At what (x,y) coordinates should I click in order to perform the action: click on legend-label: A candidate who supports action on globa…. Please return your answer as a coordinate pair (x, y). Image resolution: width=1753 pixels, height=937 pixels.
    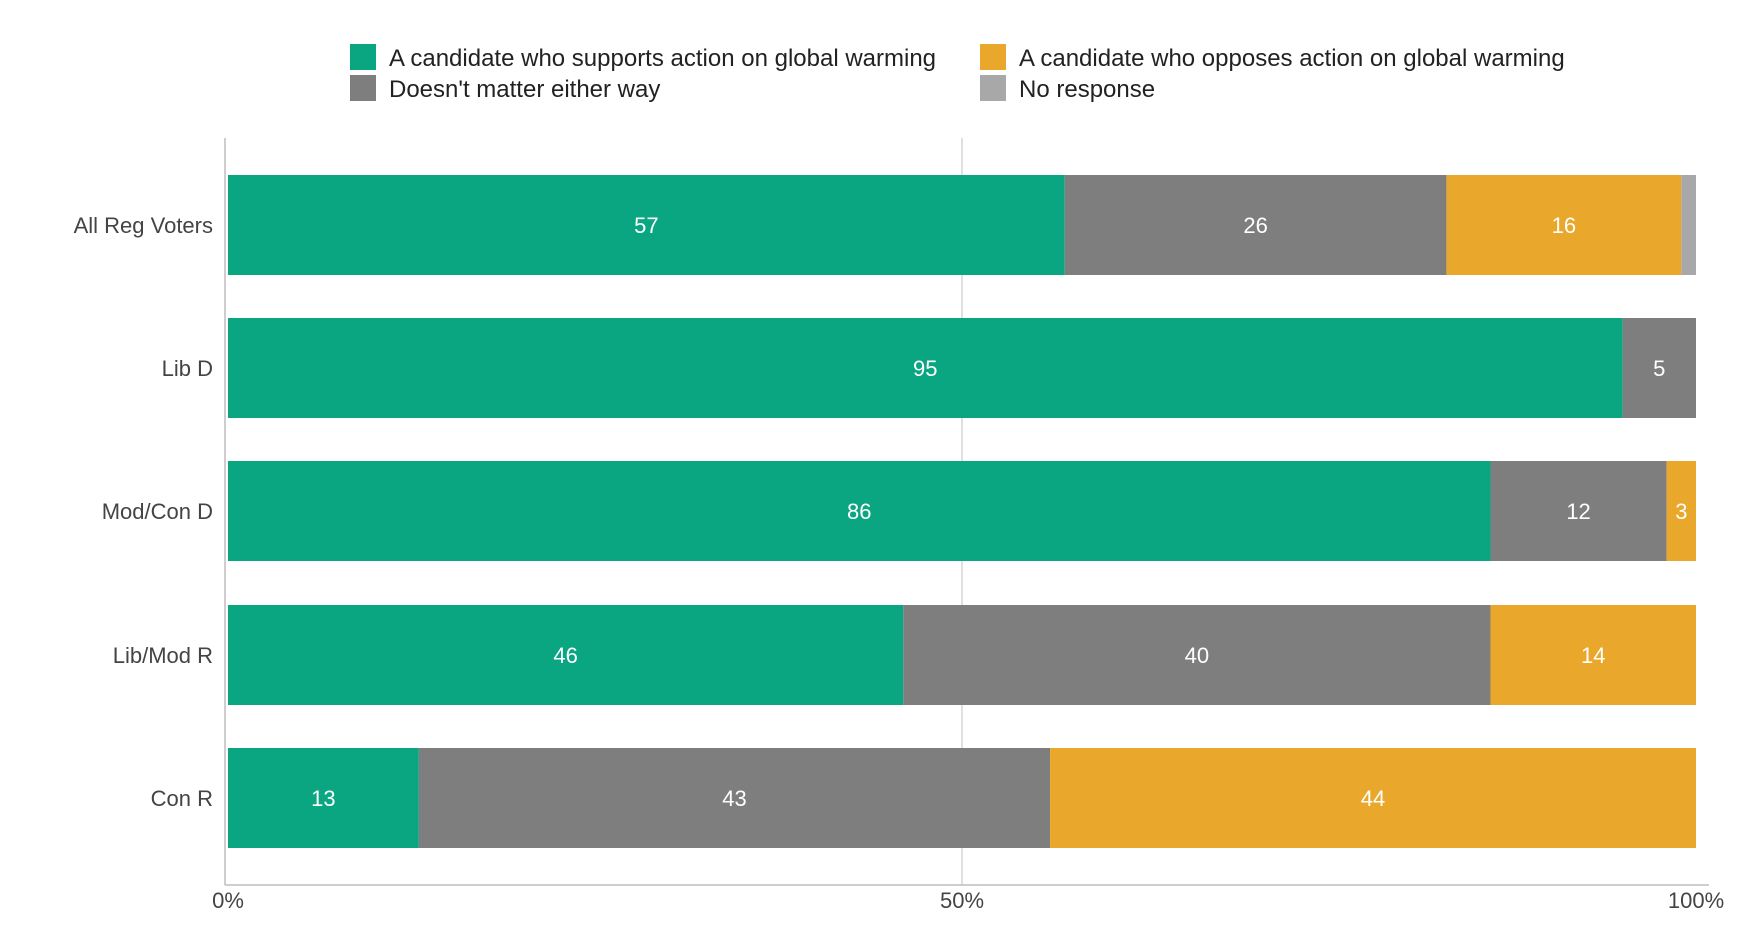
    Looking at the image, I should click on (662, 58).